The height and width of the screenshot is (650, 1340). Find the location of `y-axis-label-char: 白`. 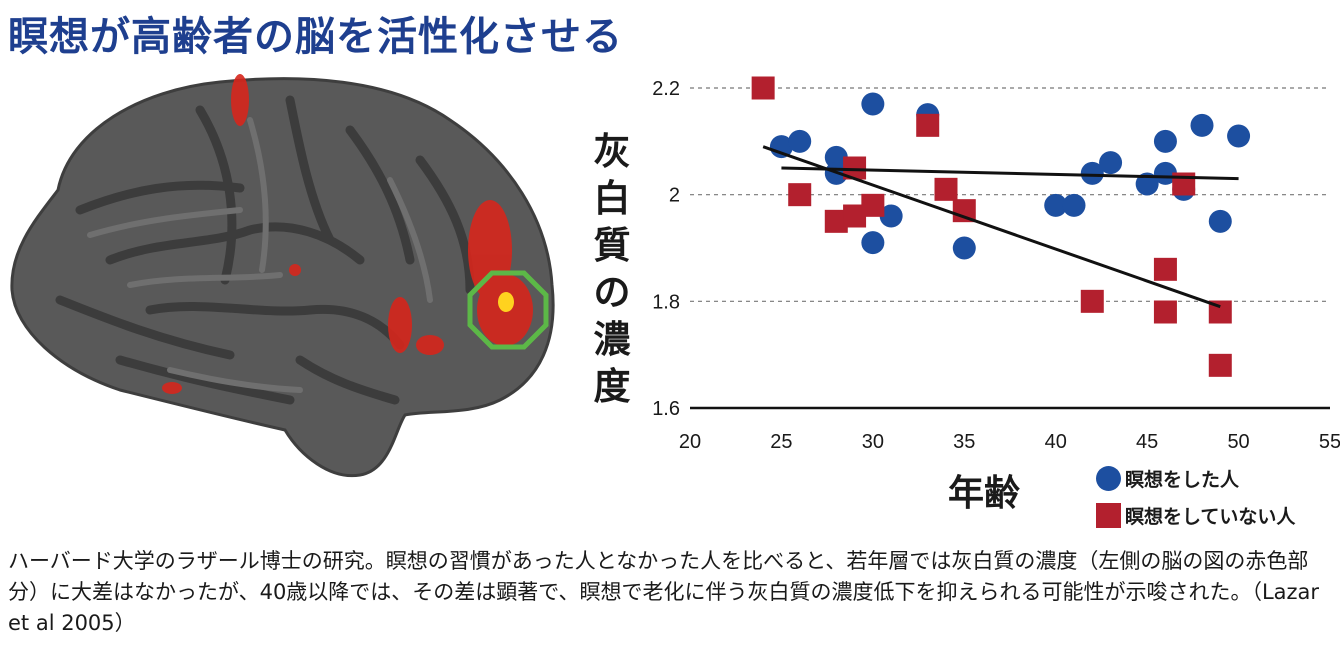

y-axis-label-char: 白 is located at coordinates (612, 198).